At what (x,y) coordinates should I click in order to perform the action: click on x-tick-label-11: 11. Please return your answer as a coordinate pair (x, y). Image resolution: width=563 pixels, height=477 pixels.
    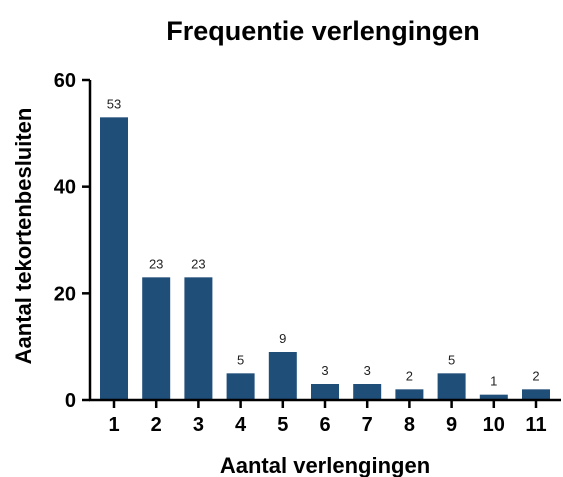
    Looking at the image, I should click on (535, 425).